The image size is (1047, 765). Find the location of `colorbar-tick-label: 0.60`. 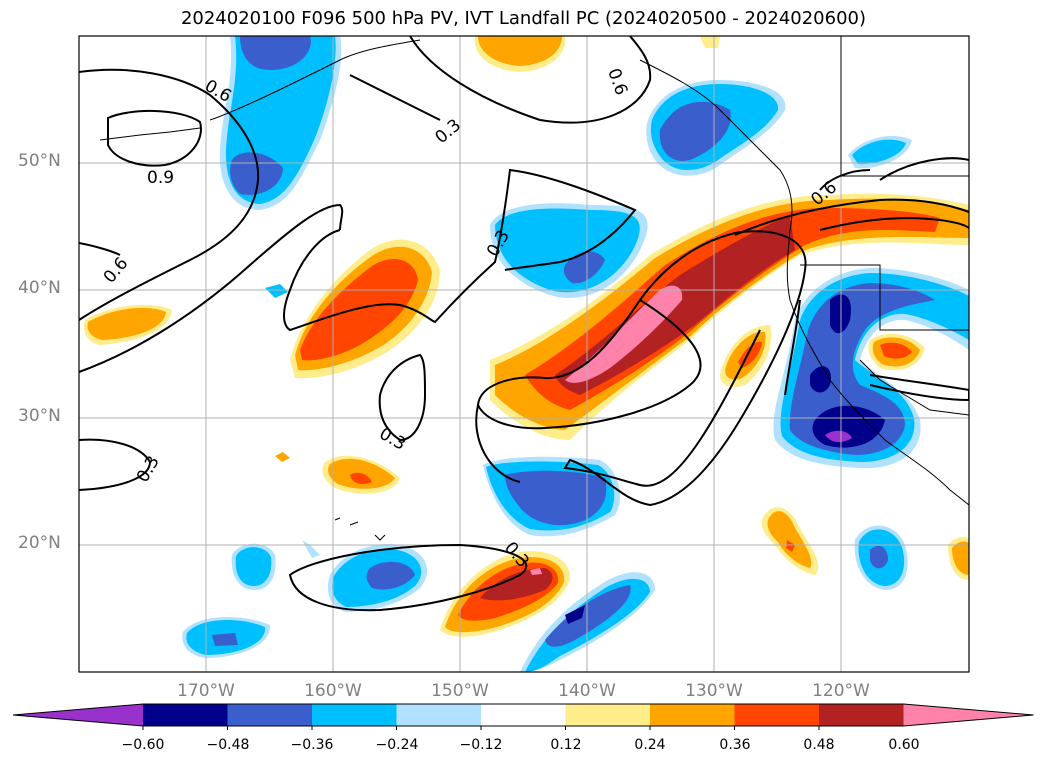

colorbar-tick-label: 0.60 is located at coordinates (904, 745).